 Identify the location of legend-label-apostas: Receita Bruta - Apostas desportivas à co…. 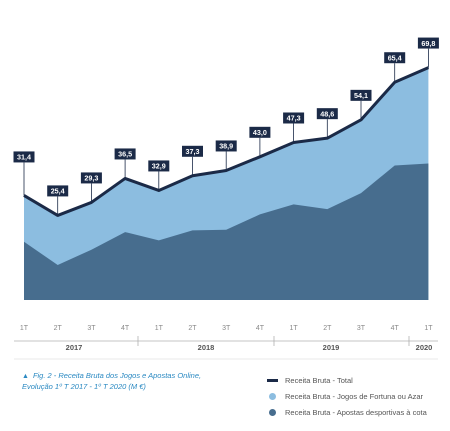
(356, 412).